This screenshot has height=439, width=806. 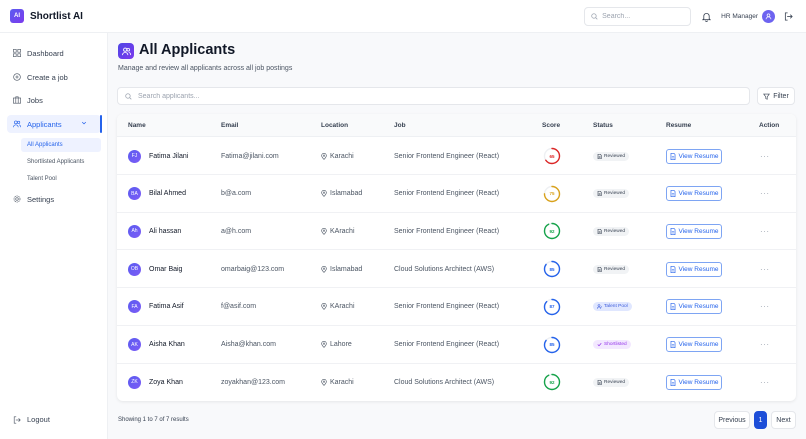 I want to click on previous-page-button: Previous, so click(x=732, y=420).